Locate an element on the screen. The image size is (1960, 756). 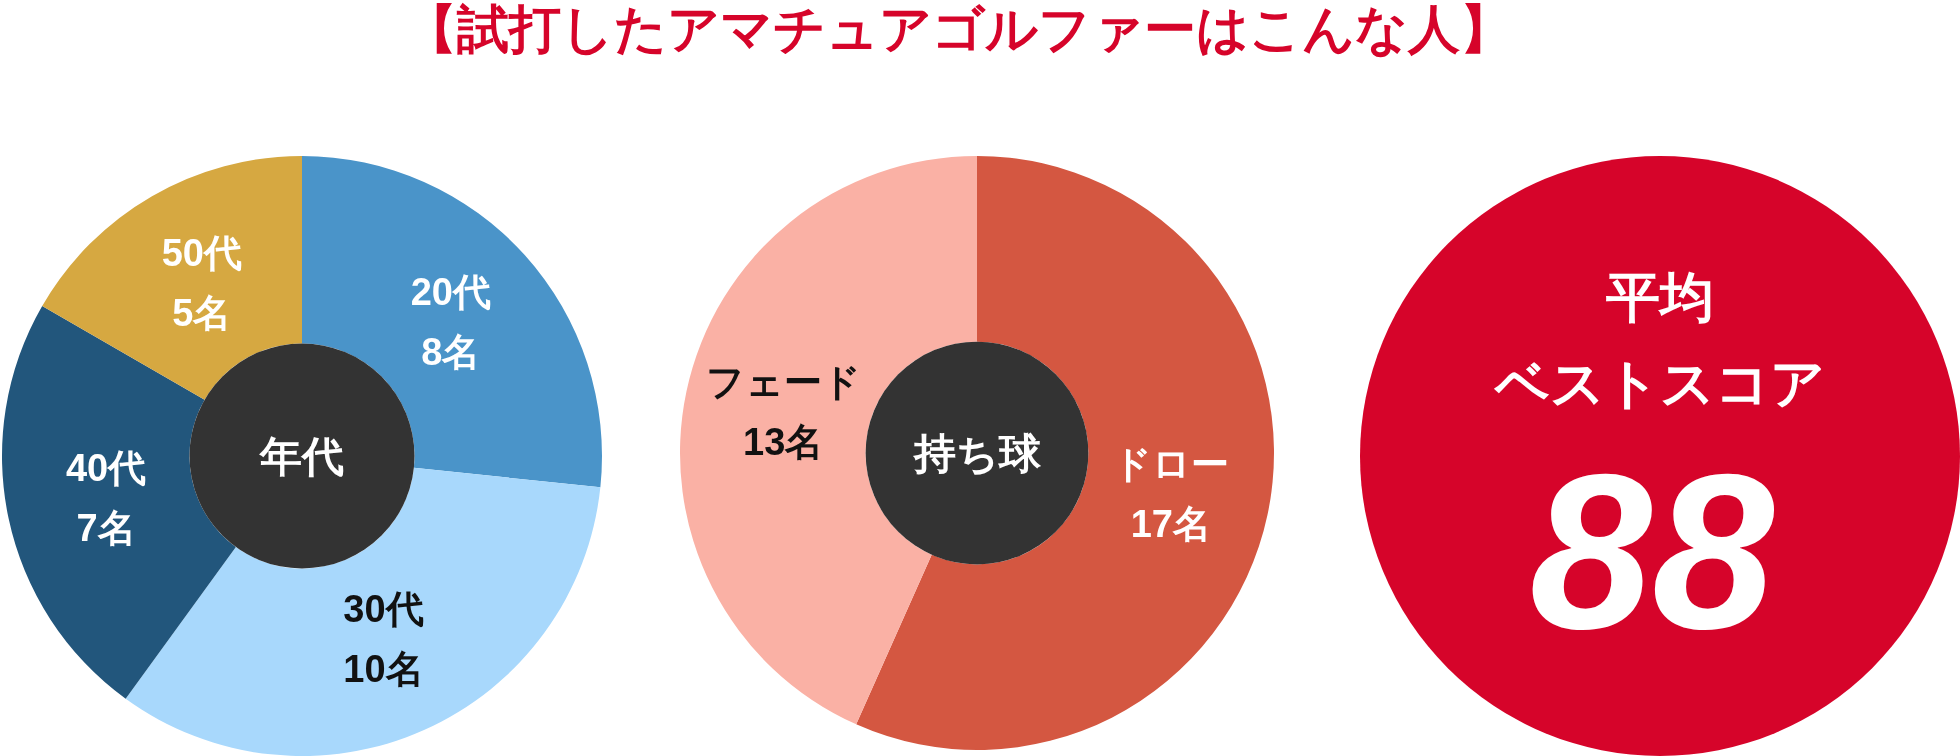
text: 持ち球 is located at coordinates (976, 453).